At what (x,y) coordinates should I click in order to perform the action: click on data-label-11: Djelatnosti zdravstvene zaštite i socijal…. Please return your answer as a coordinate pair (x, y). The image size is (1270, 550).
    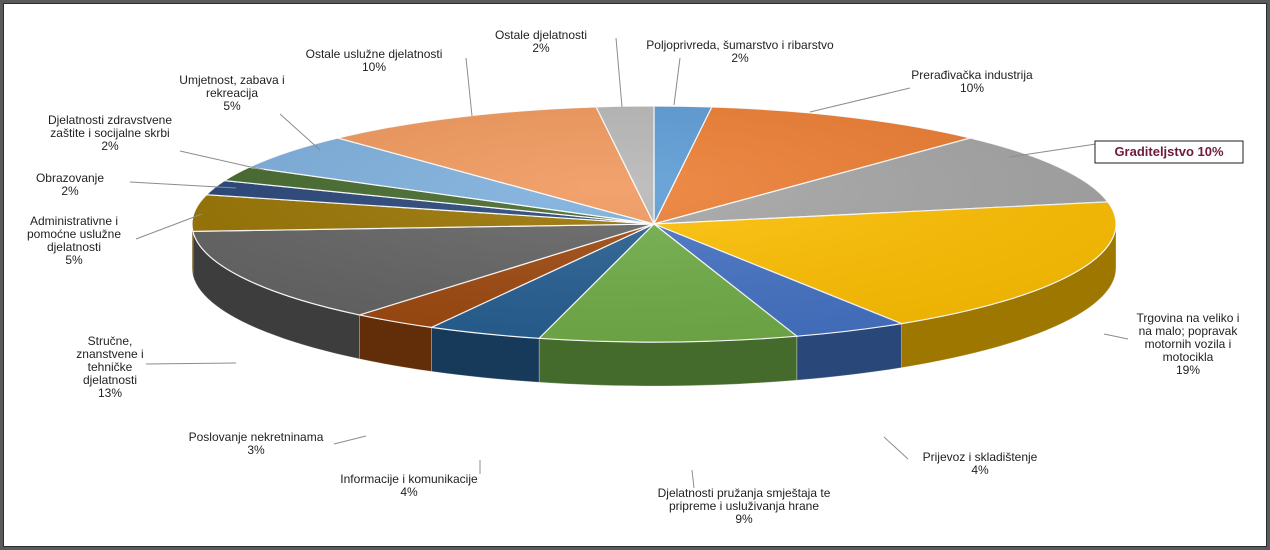
    Looking at the image, I should click on (110, 133).